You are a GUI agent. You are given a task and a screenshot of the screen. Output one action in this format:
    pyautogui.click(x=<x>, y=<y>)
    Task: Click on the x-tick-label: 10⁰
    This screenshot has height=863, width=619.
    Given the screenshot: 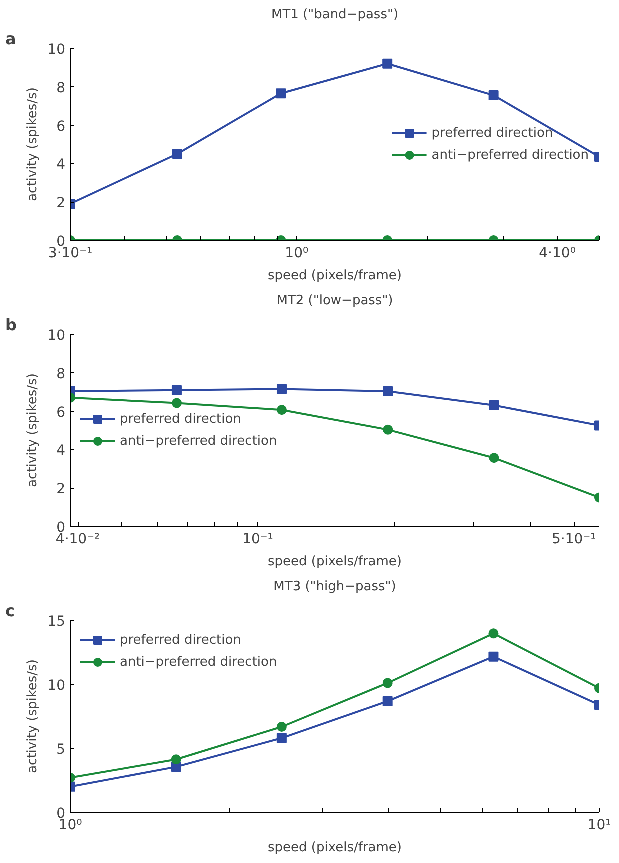 What is the action you would take?
    pyautogui.click(x=297, y=254)
    